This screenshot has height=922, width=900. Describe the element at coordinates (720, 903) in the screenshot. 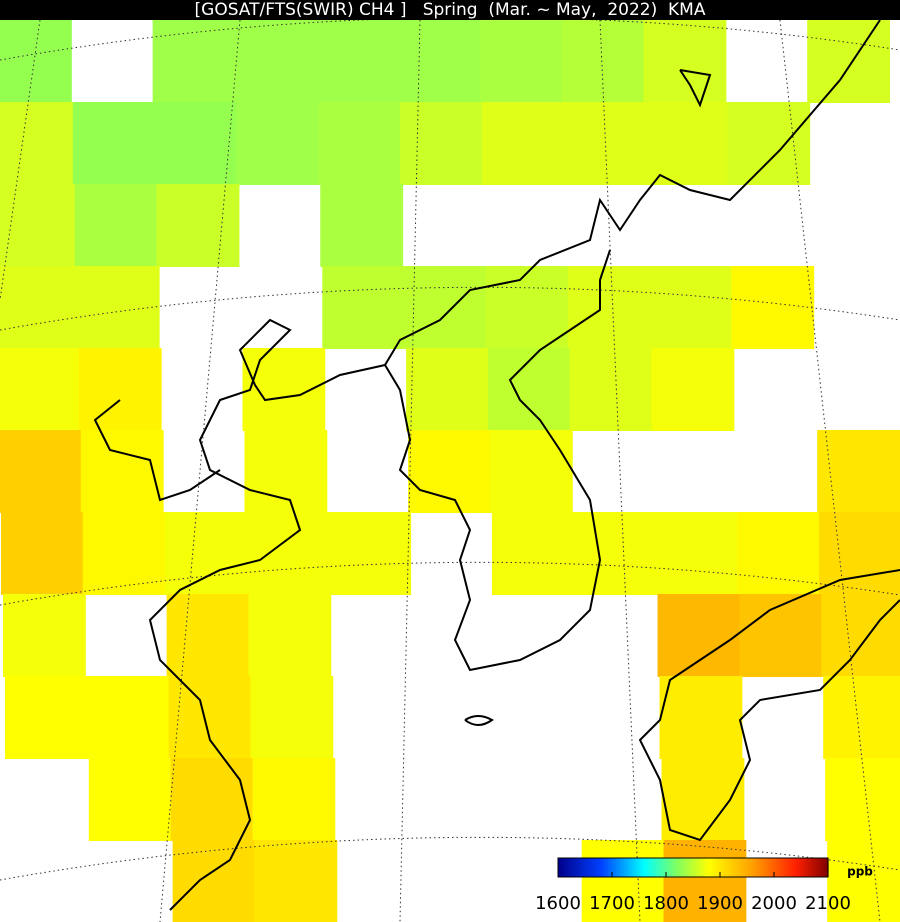

I see `colorbar-tick-label: 1900` at that location.